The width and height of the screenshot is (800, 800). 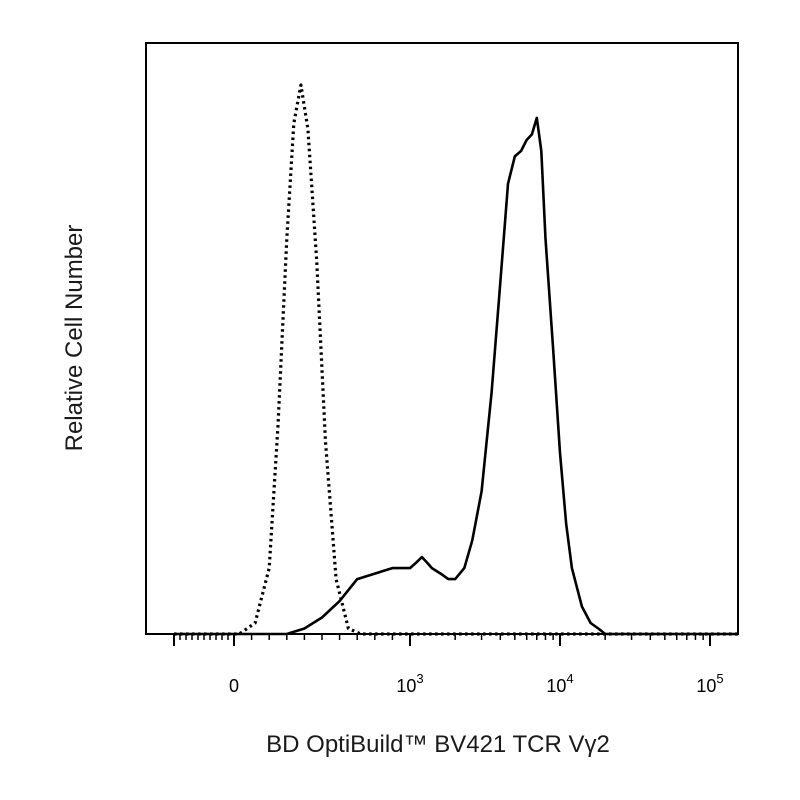 I want to click on x-tick-label-exponent: 5, so click(x=719, y=678).